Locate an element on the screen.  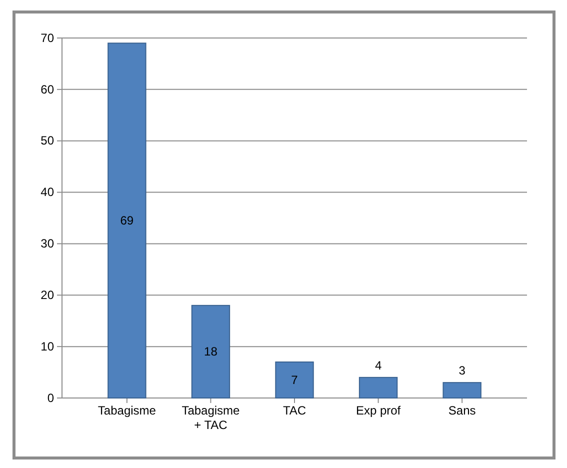
data-label: 3 is located at coordinates (462, 371).